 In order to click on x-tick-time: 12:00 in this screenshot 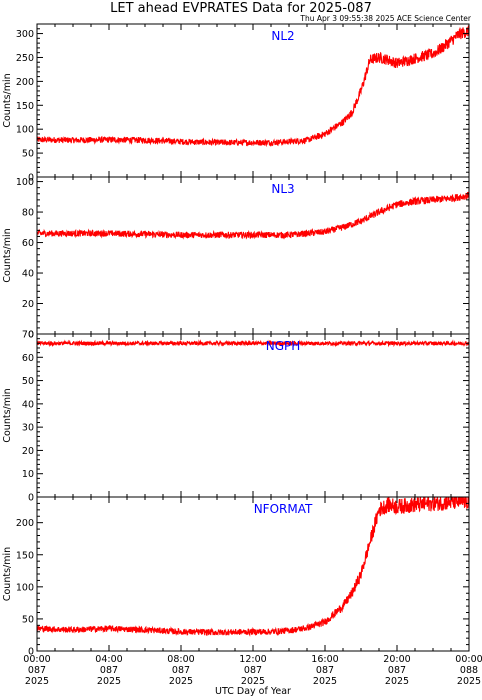, I will do `click(252, 659)`.